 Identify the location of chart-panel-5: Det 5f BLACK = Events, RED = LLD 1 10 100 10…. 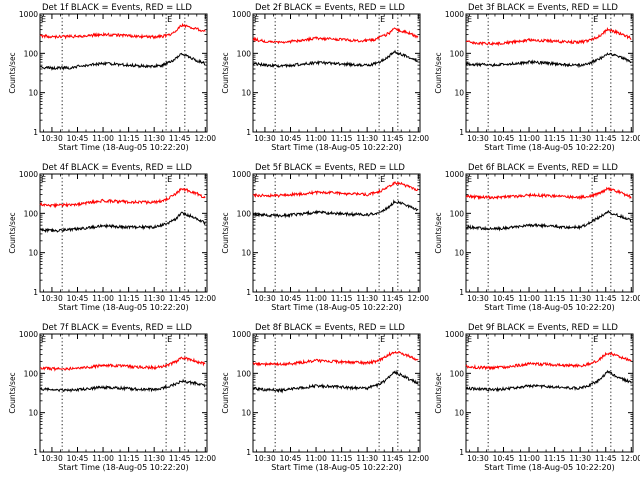
(325, 237).